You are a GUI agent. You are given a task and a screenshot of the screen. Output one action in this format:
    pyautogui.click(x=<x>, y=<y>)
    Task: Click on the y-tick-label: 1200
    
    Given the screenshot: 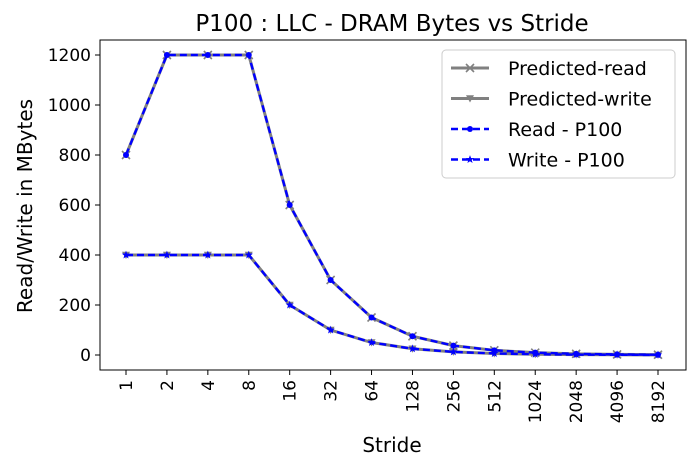 What is the action you would take?
    pyautogui.click(x=69, y=56)
    